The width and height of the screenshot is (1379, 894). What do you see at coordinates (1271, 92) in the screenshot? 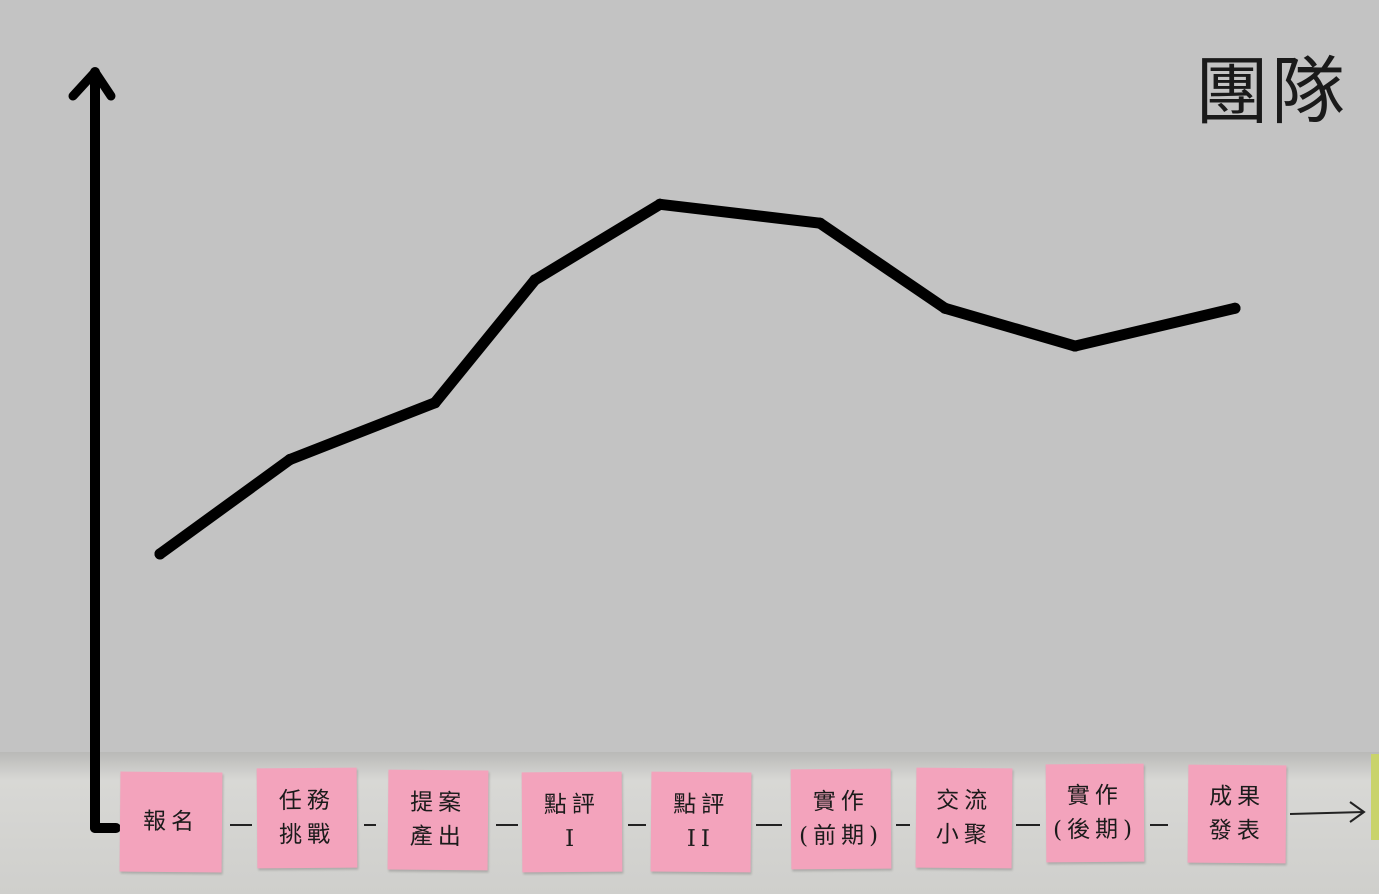
I see `chart-title: 團隊` at bounding box center [1271, 92].